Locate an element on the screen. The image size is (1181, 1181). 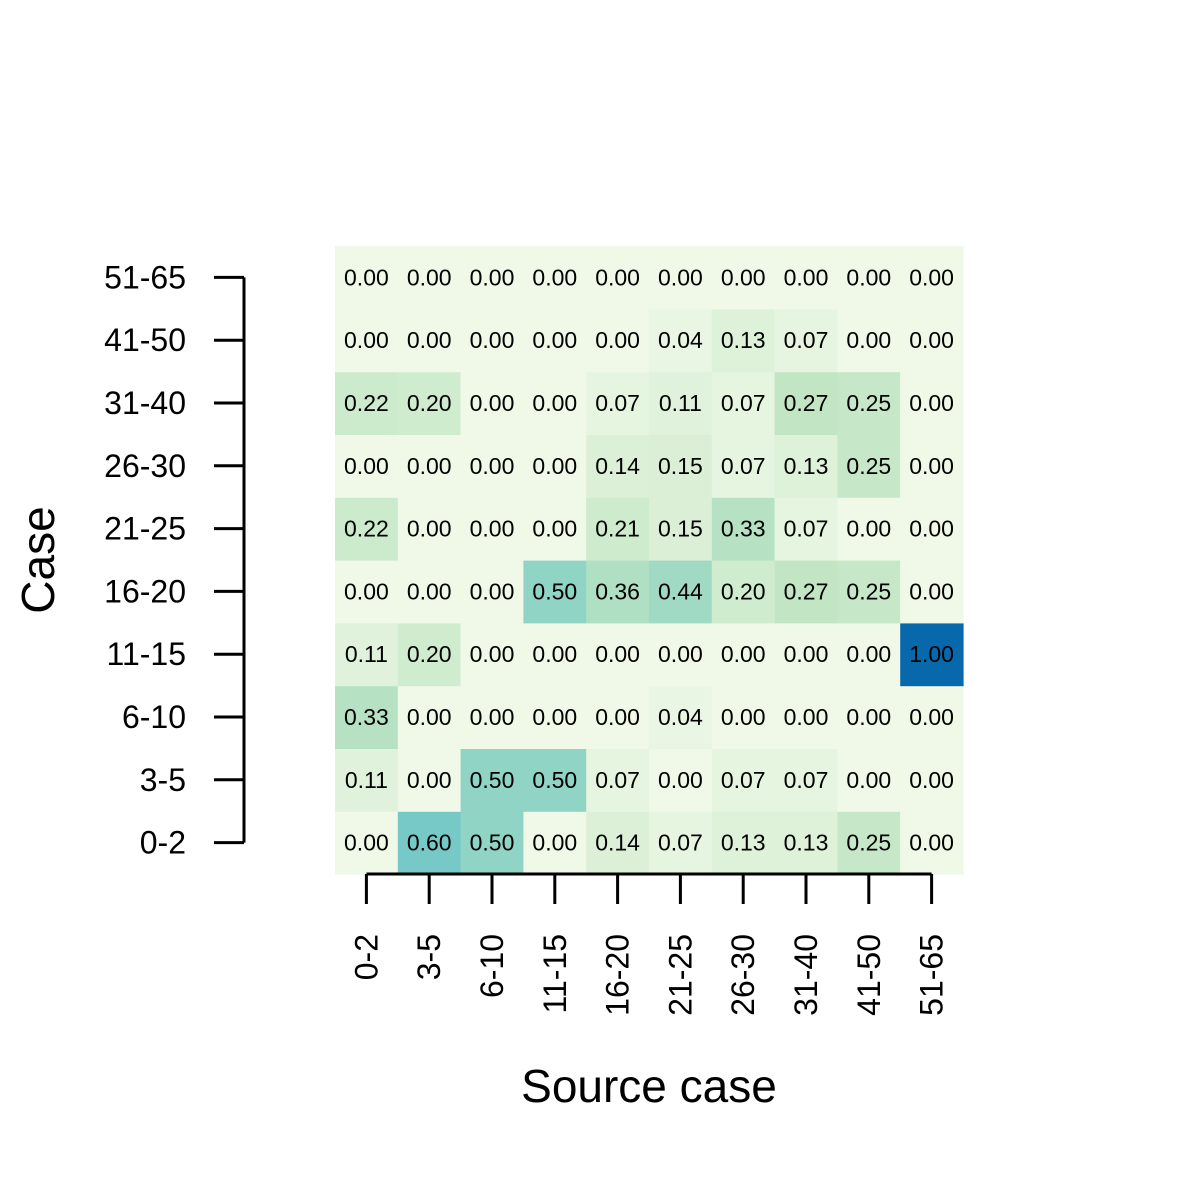
x-tick-label: 31-40 is located at coordinates (806, 975).